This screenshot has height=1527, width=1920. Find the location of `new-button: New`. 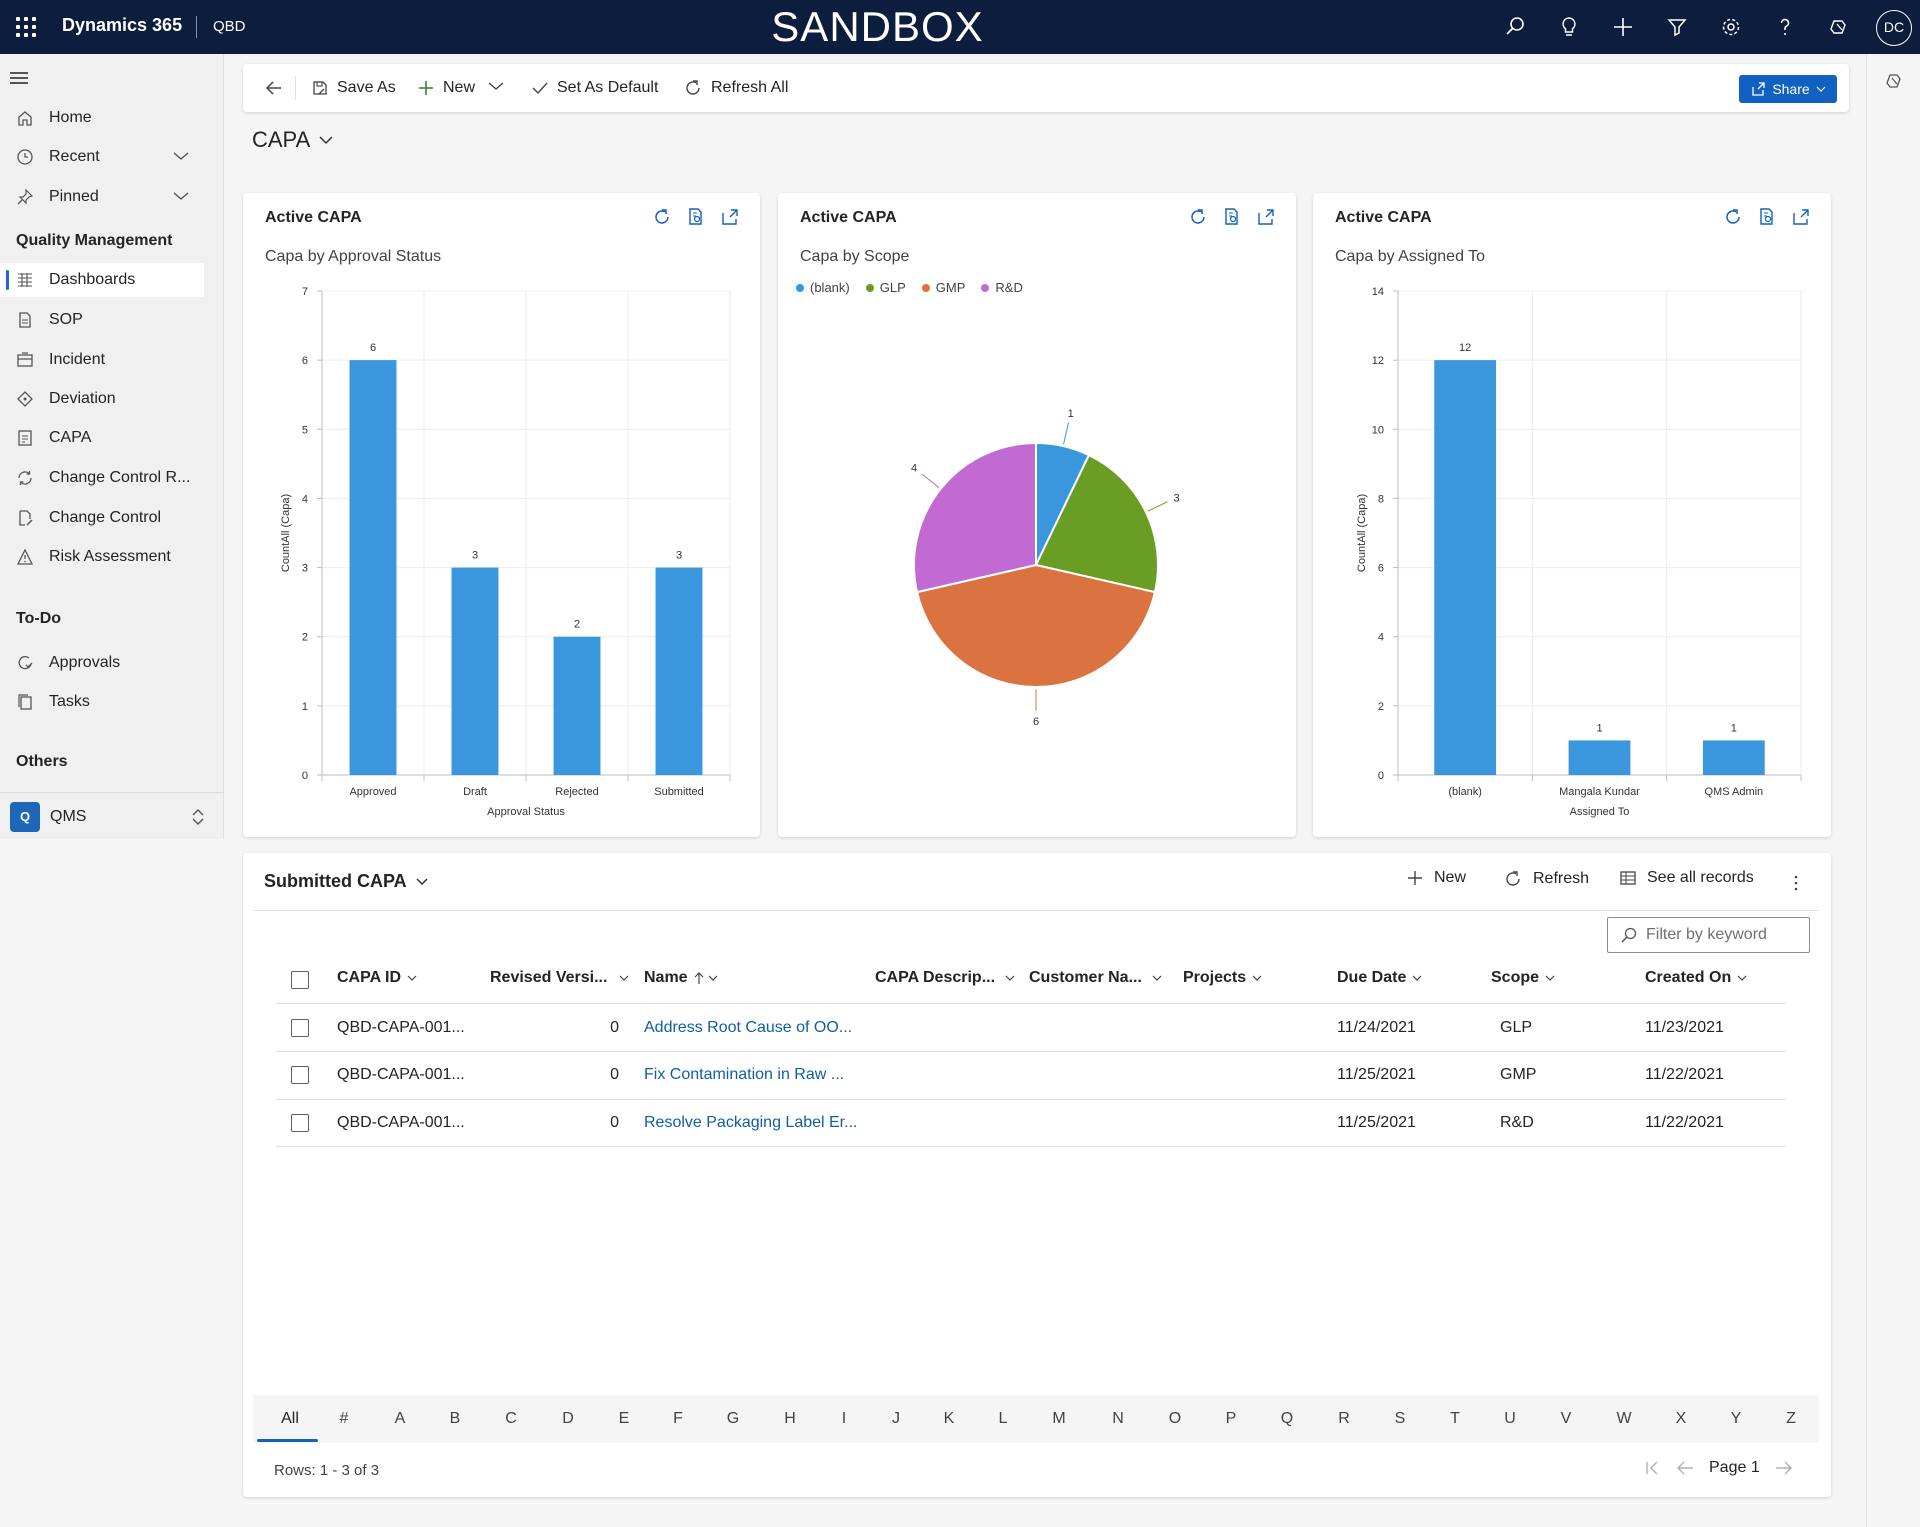

new-button: New is located at coordinates (446, 88).